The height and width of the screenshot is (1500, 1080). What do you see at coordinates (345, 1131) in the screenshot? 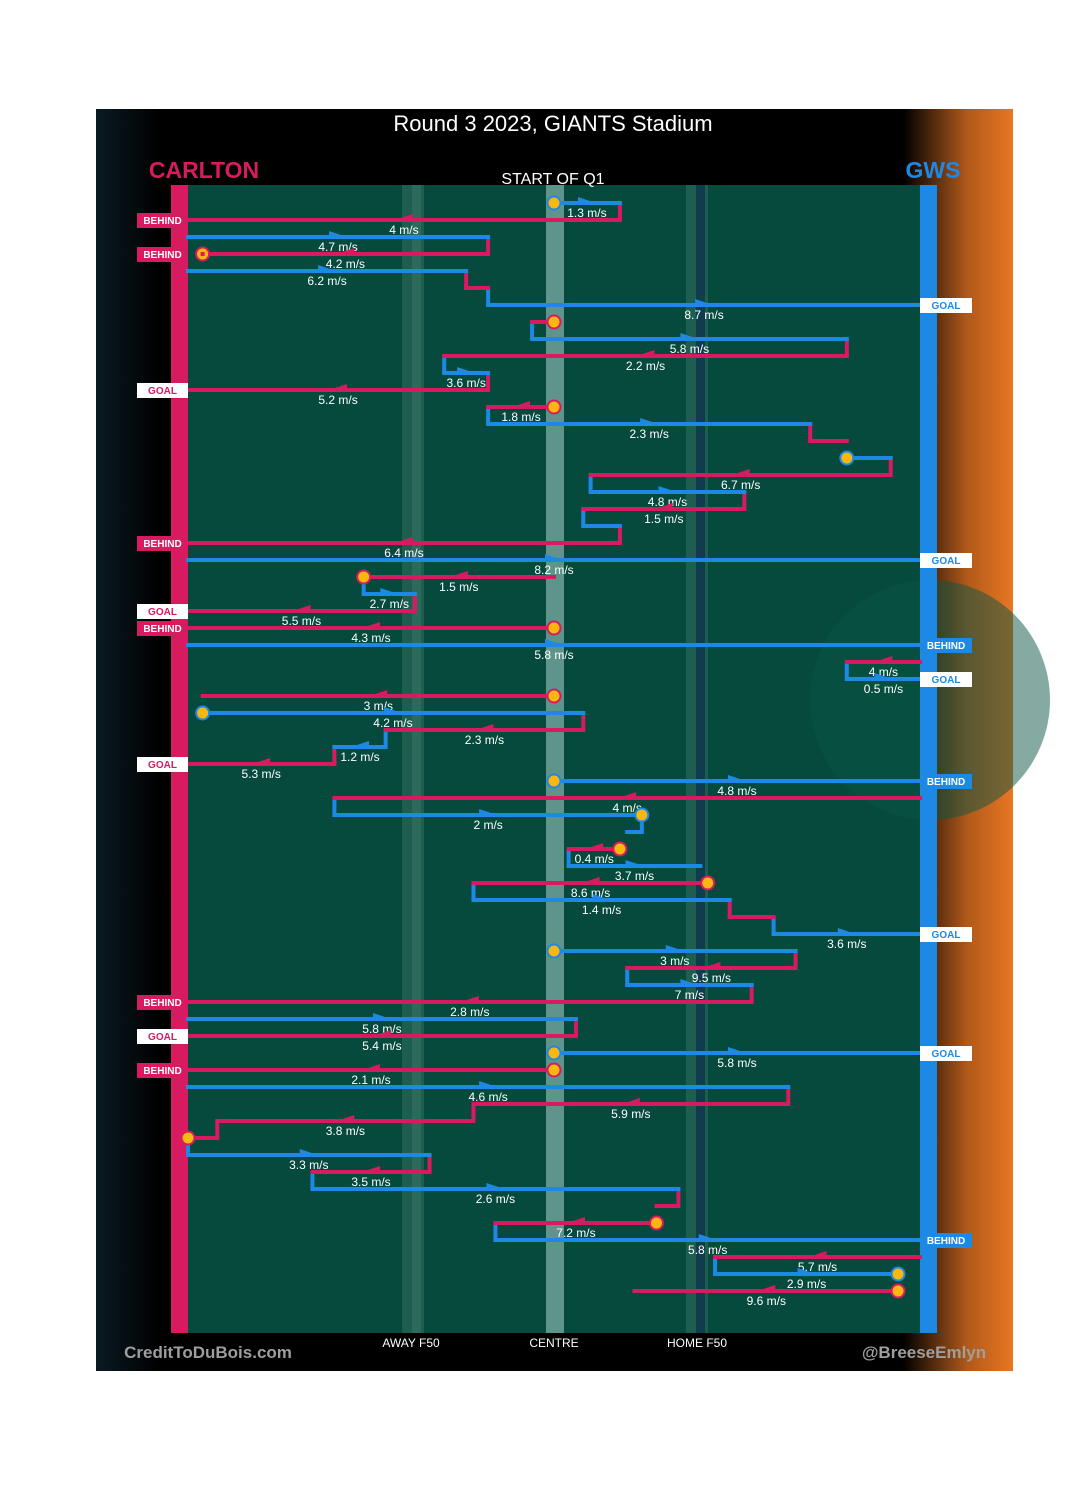
I see `speed-label: 3.8 m/s` at bounding box center [345, 1131].